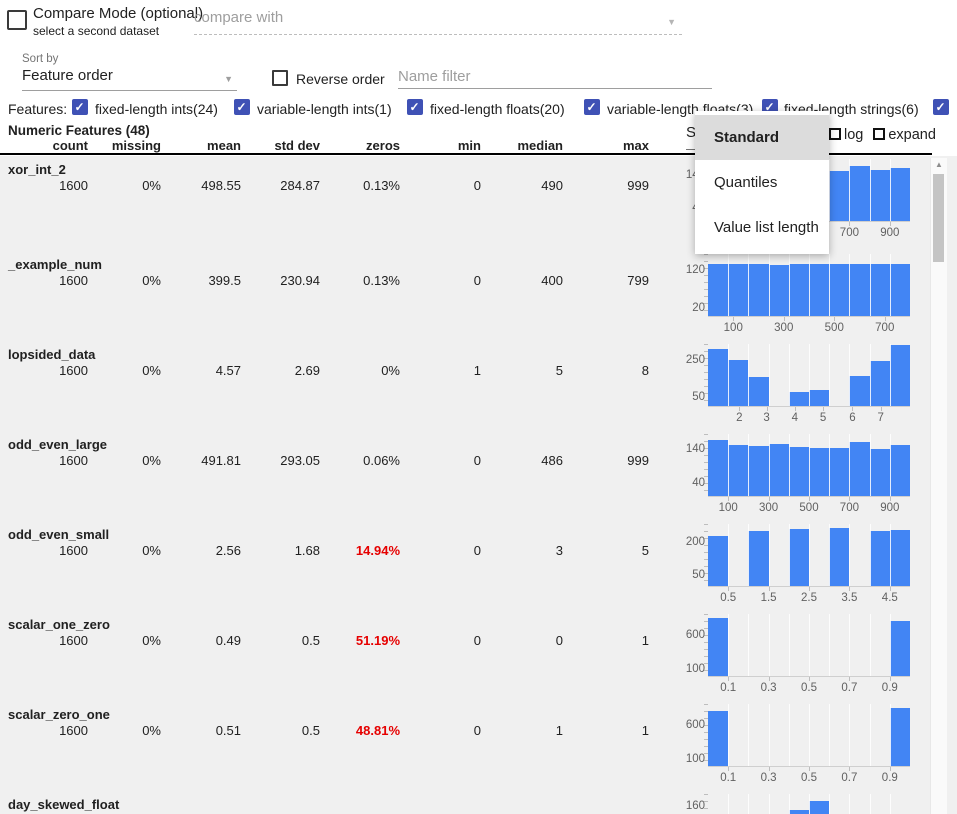 Image resolution: width=957 pixels, height=814 pixels. I want to click on compare-mode-sublabel: select a second dataset, so click(96, 31).